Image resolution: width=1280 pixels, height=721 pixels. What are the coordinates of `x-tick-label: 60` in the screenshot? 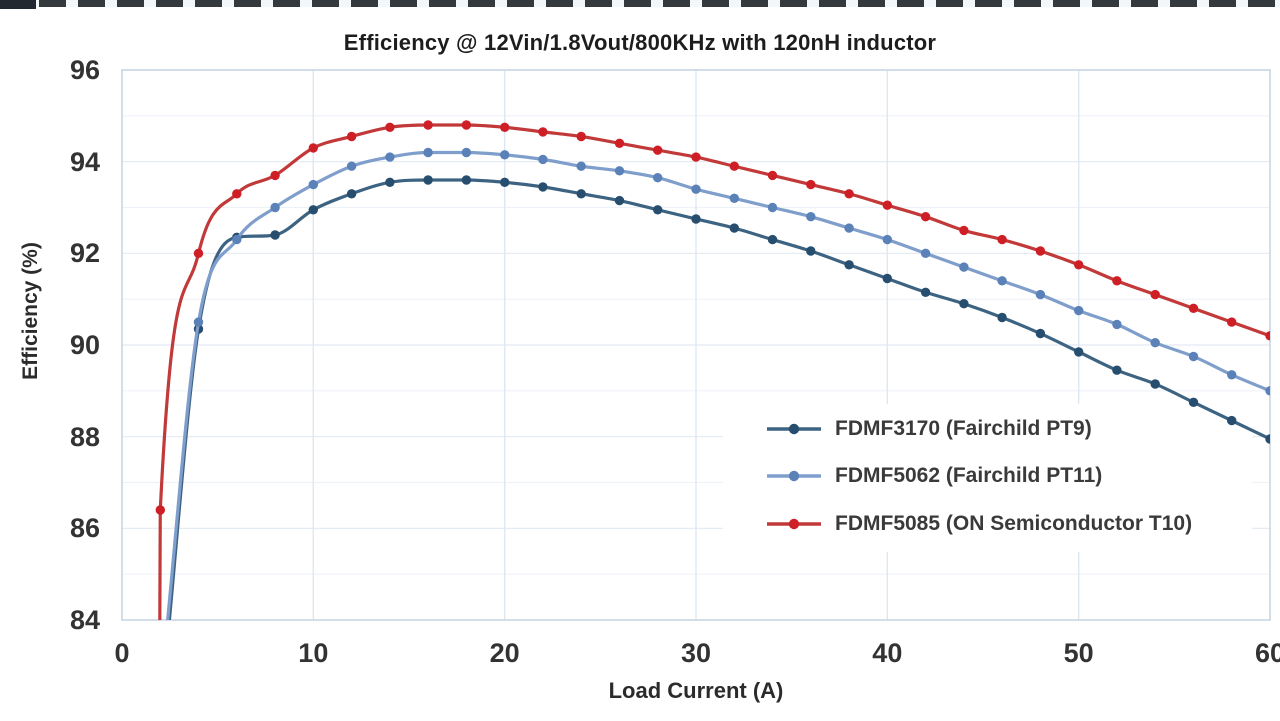 It's located at (1267, 653).